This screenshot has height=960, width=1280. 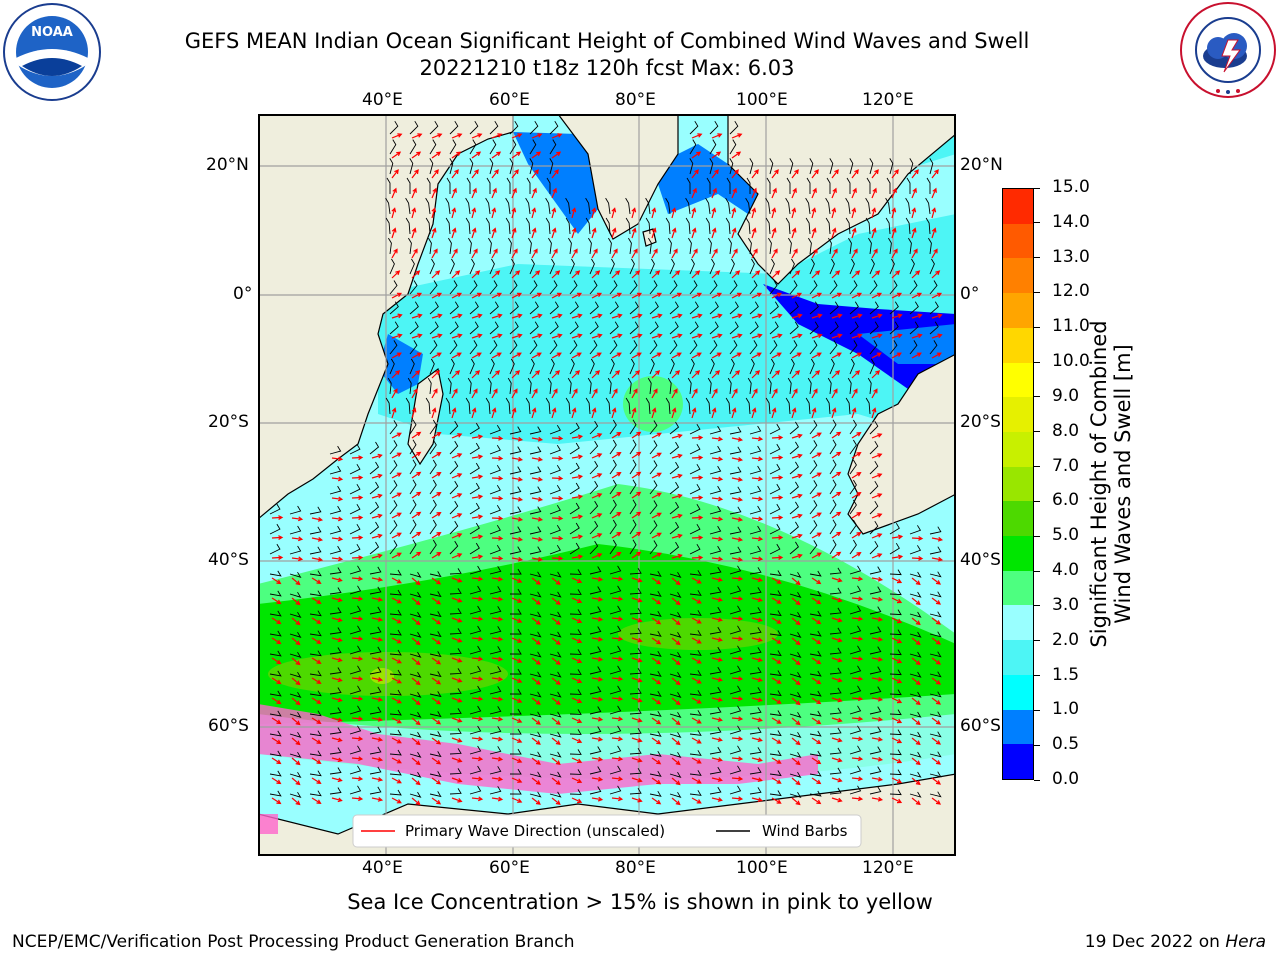 What do you see at coordinates (1018, 692) in the screenshot?
I see `colorbar-segment` at bounding box center [1018, 692].